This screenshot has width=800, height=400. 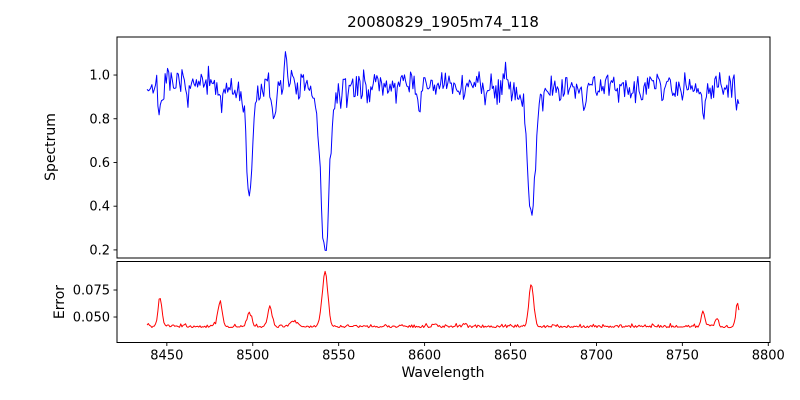 I want to click on y-tick-label: 0.075, so click(x=91, y=291).